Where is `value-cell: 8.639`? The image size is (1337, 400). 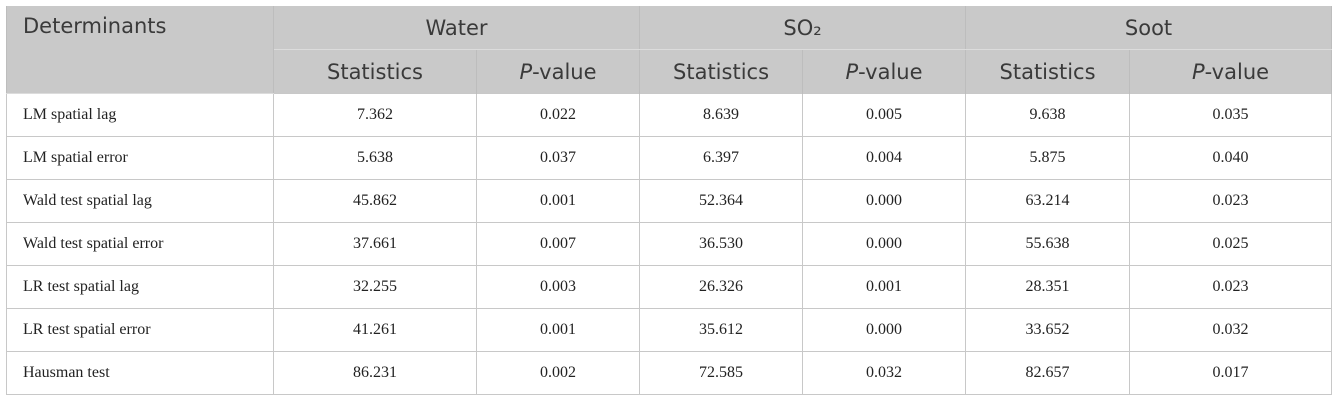
value-cell: 8.639 is located at coordinates (721, 115).